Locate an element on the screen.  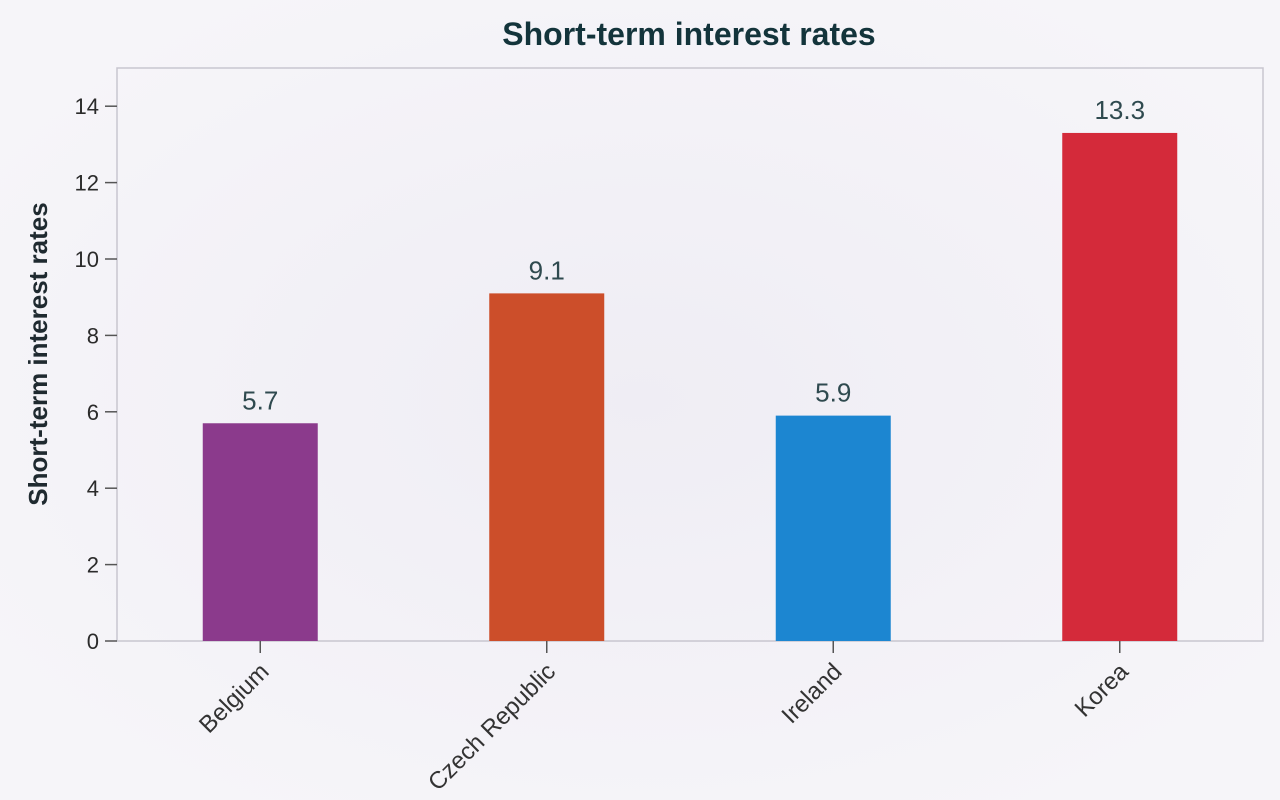
y-tick-label: 2 is located at coordinates (93, 565).